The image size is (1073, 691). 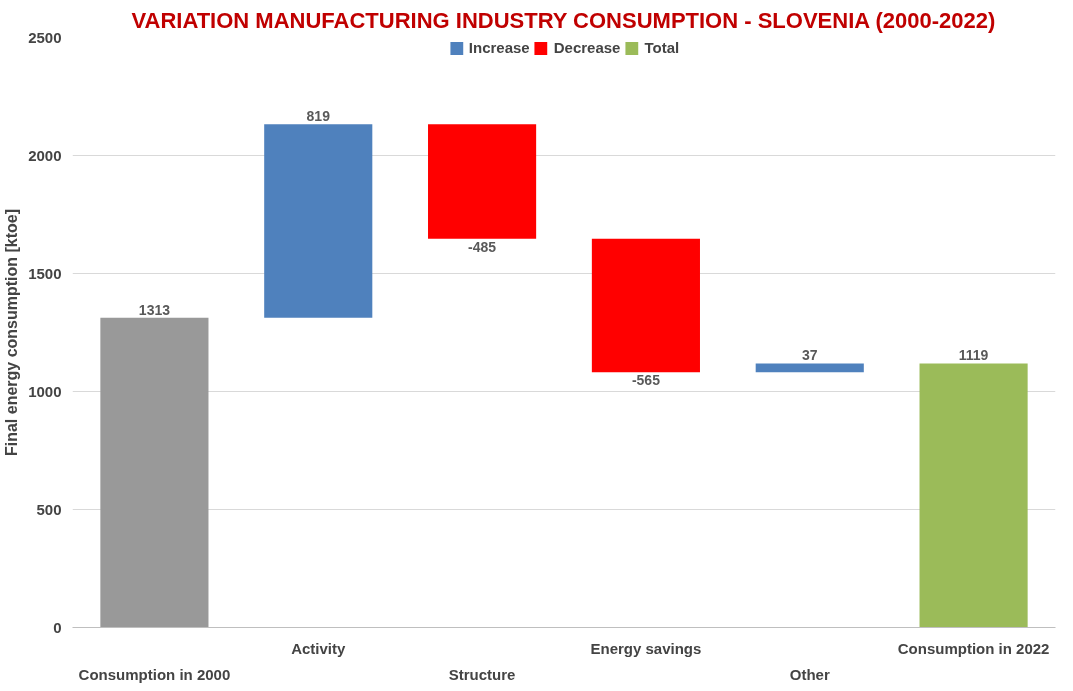 I want to click on y-tick-label: 2500, so click(x=45, y=37).